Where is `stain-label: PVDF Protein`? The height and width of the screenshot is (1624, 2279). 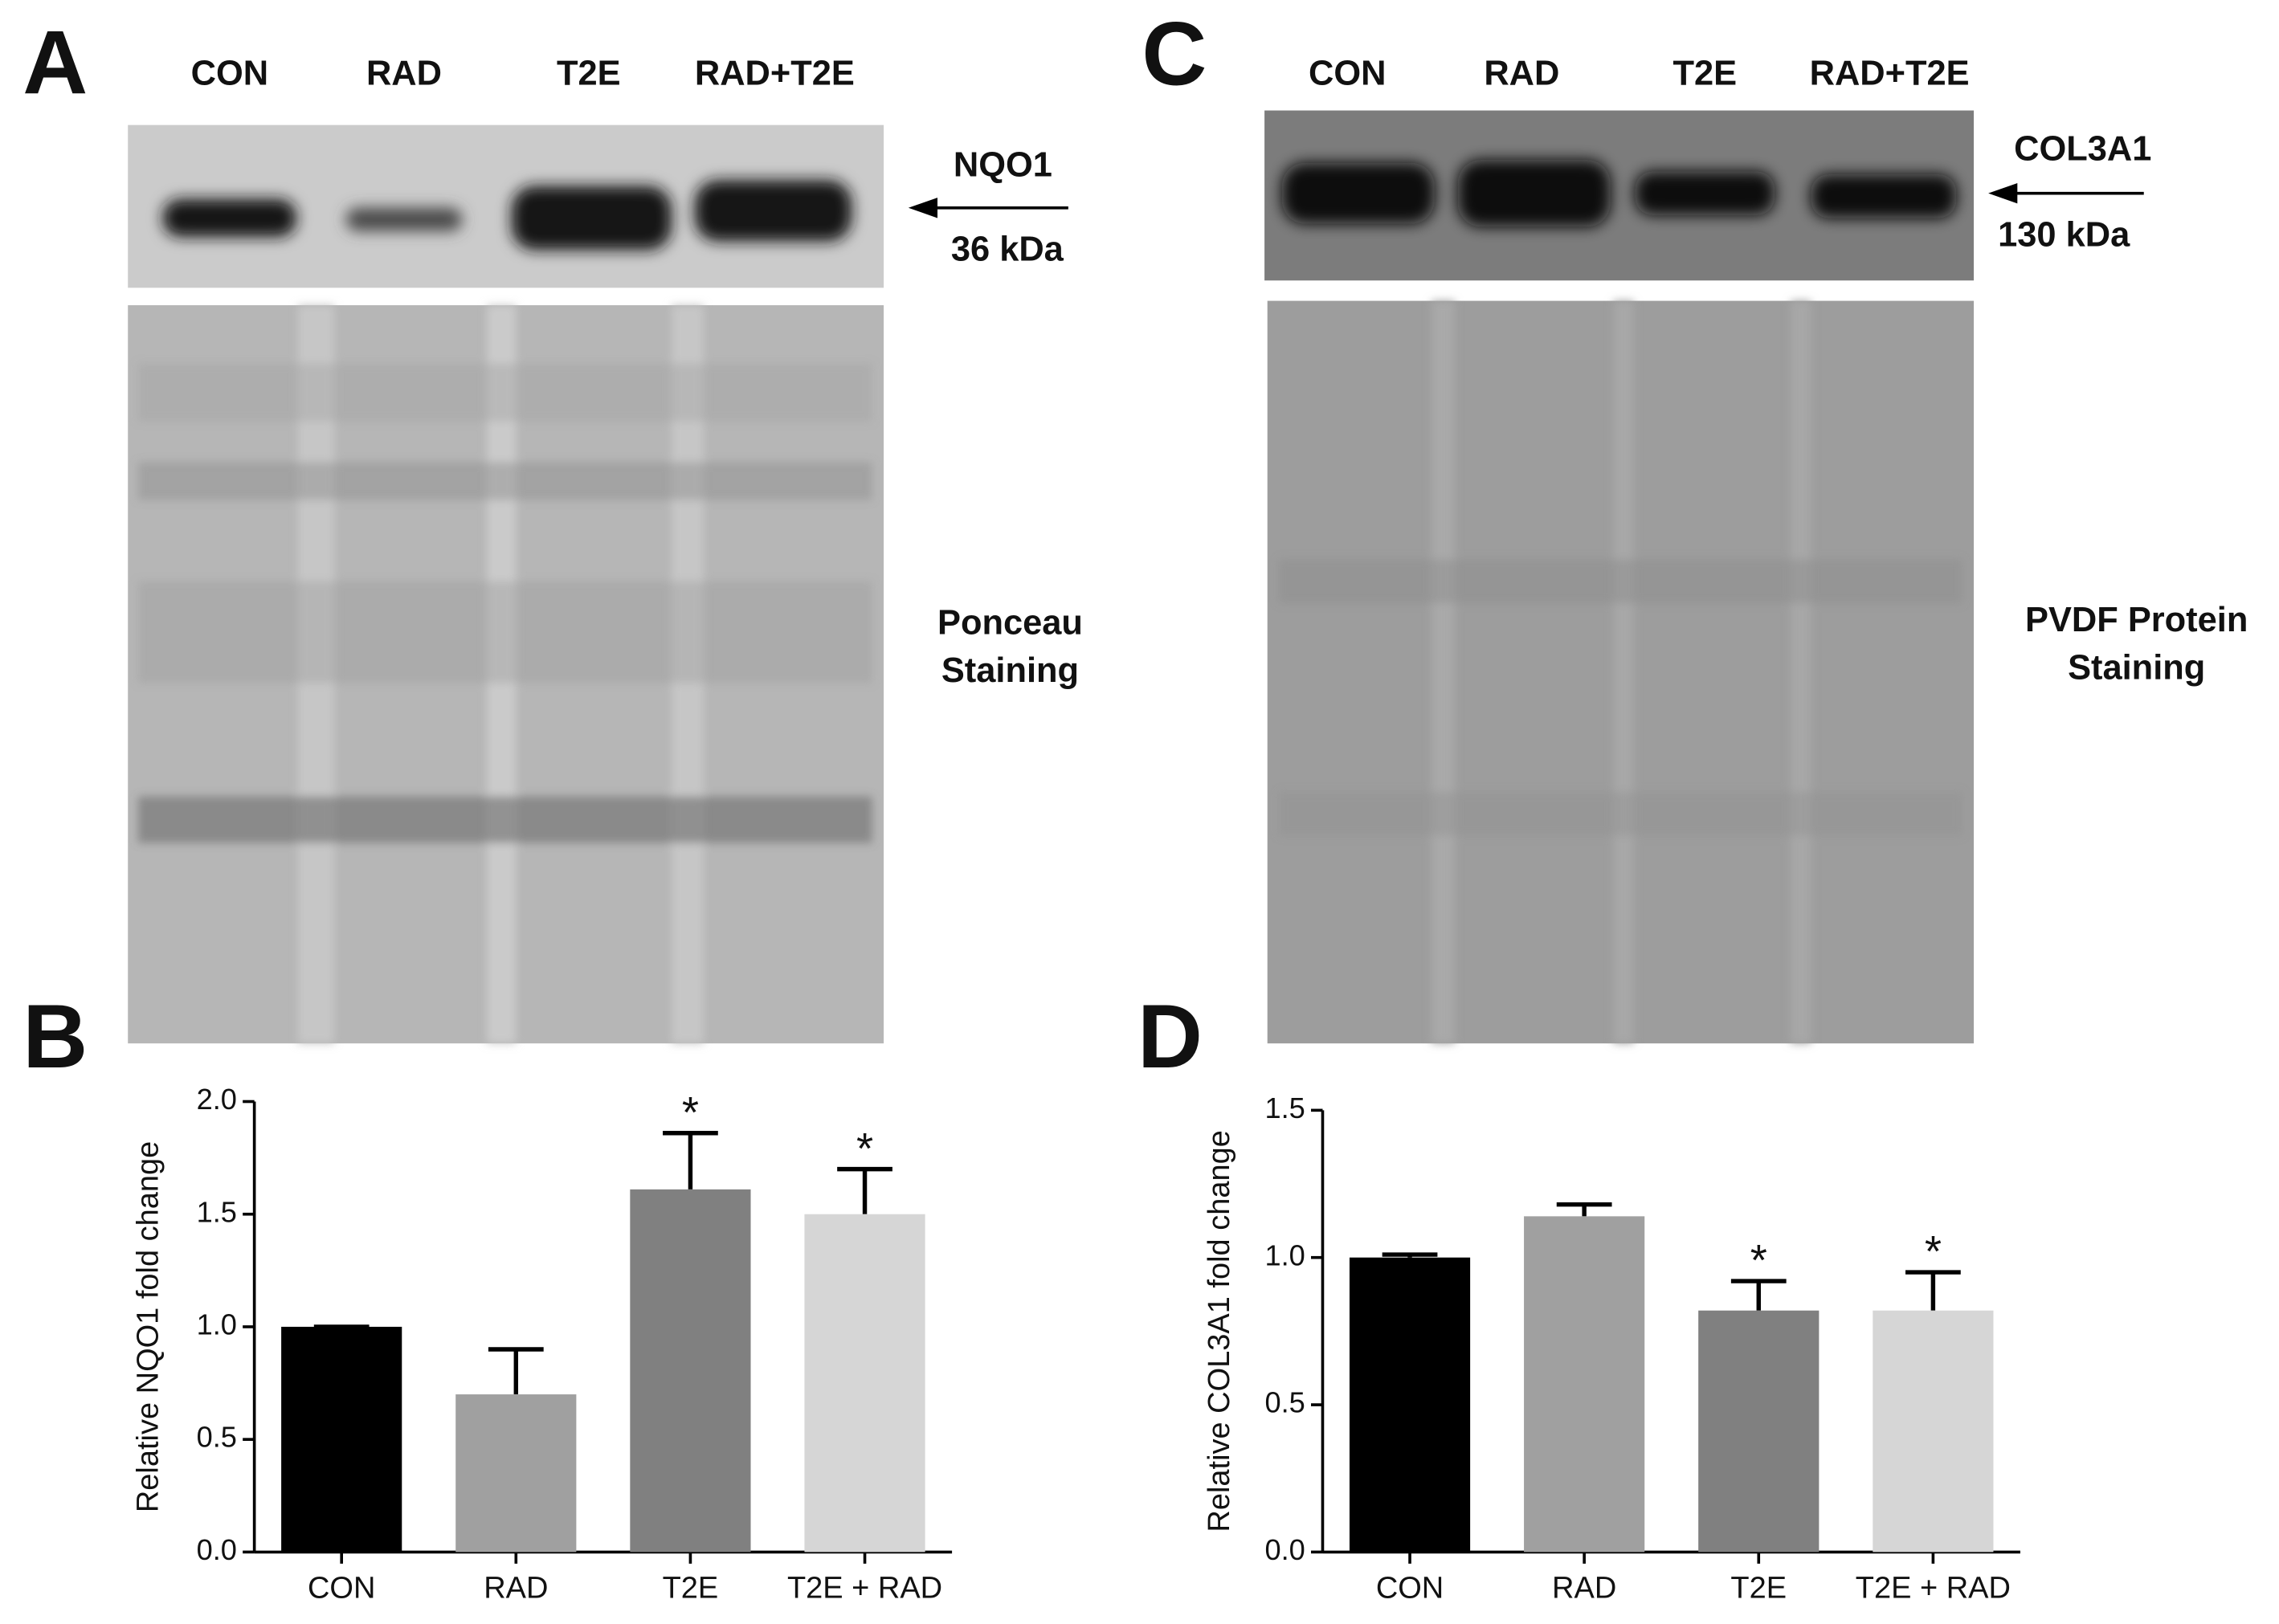
stain-label: PVDF Protein is located at coordinates (2136, 620).